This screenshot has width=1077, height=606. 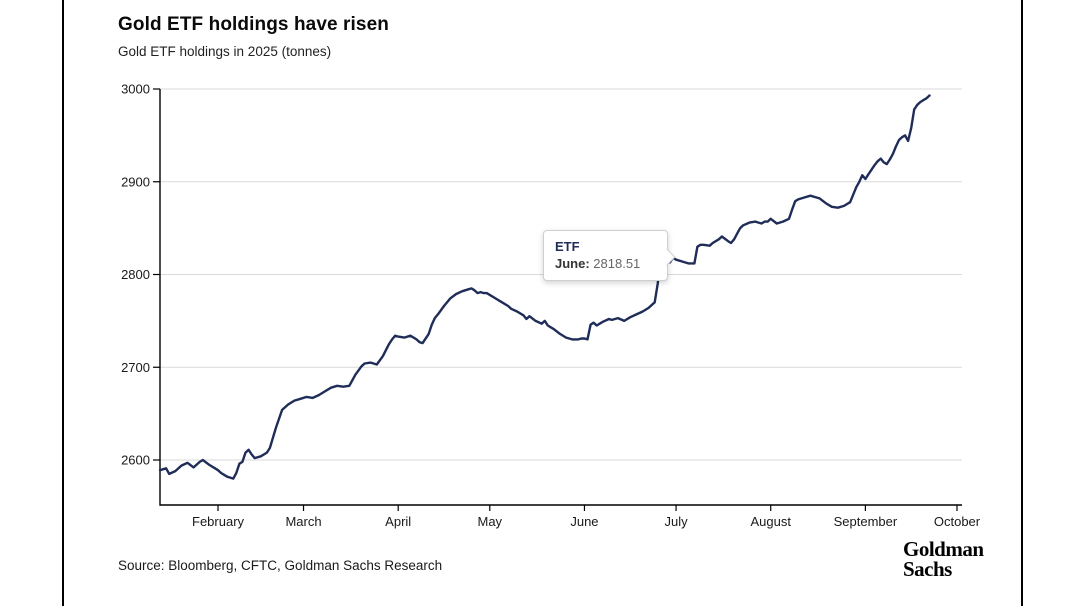 I want to click on x-axis-label: May, so click(x=490, y=521).